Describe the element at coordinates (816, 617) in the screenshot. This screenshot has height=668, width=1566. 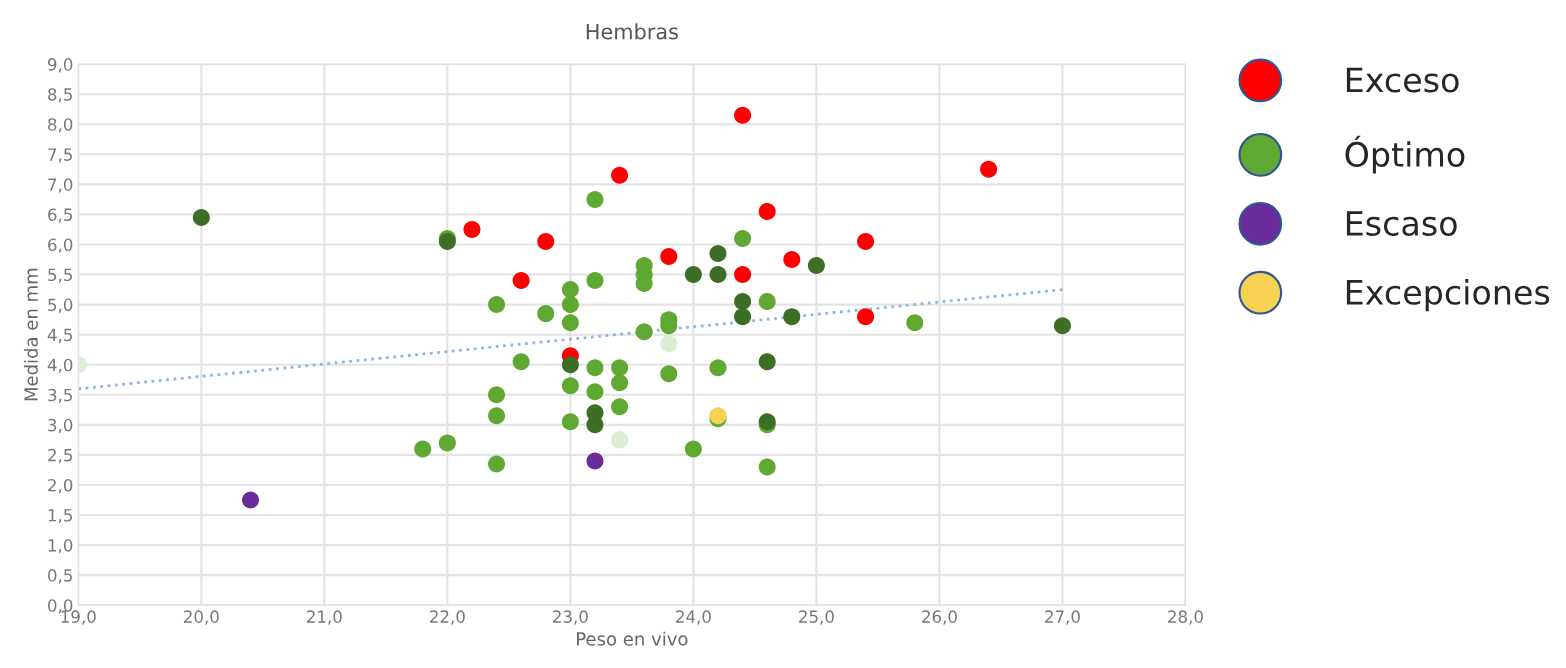
I see `x-tick-label: 25,0` at that location.